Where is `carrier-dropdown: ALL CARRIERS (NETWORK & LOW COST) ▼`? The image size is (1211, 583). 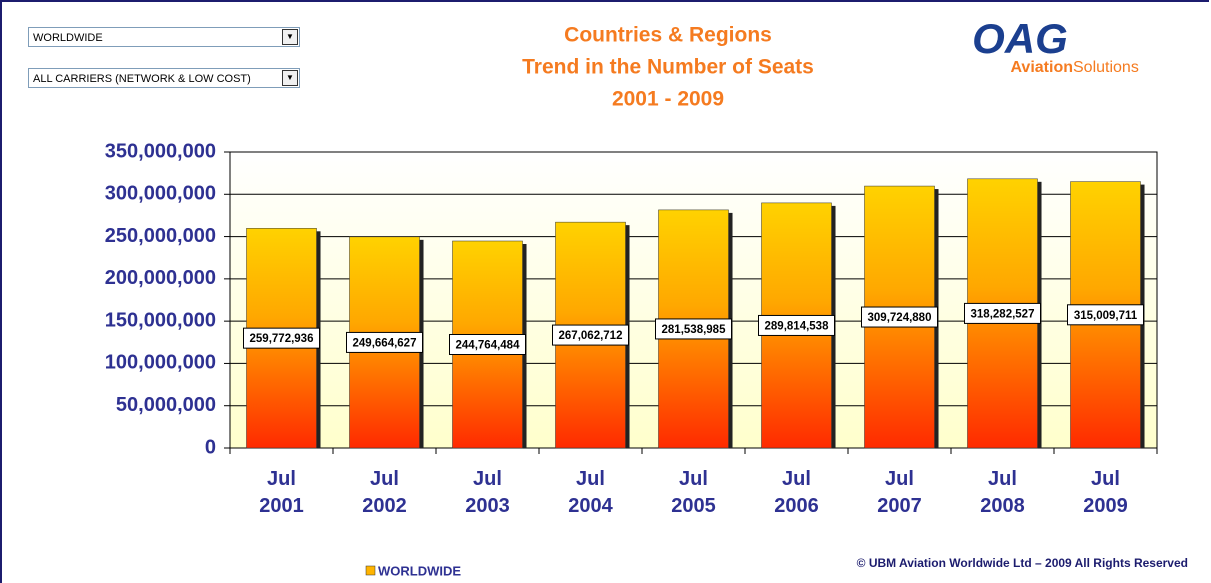
carrier-dropdown: ALL CARRIERS (NETWORK & LOW COST) ▼ is located at coordinates (164, 78).